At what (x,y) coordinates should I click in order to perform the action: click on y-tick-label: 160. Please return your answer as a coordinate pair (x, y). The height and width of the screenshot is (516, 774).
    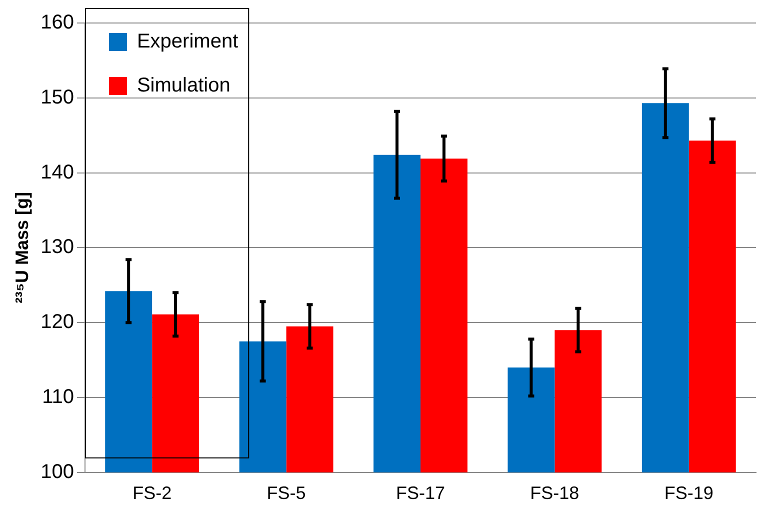
    Looking at the image, I should click on (57, 23).